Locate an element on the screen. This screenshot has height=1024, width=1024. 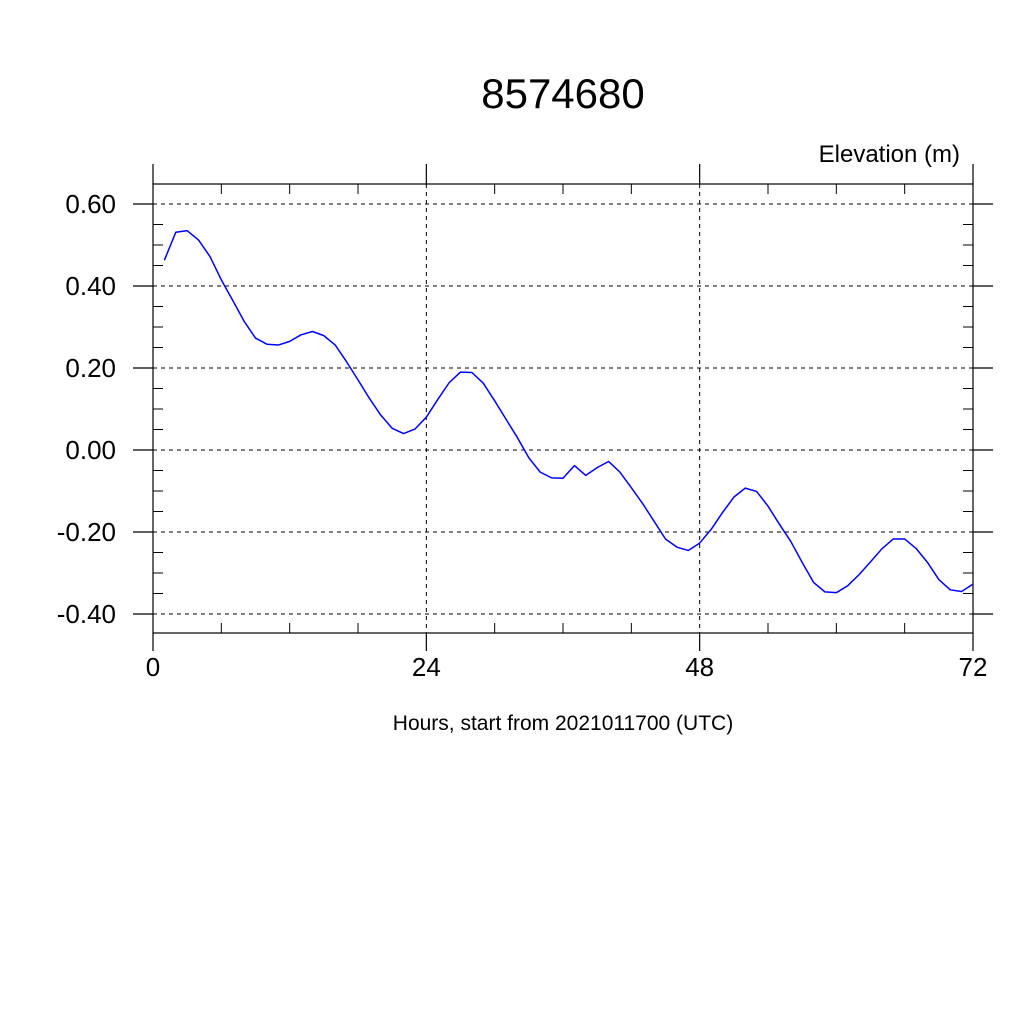
x-tick-label: 72 is located at coordinates (973, 667).